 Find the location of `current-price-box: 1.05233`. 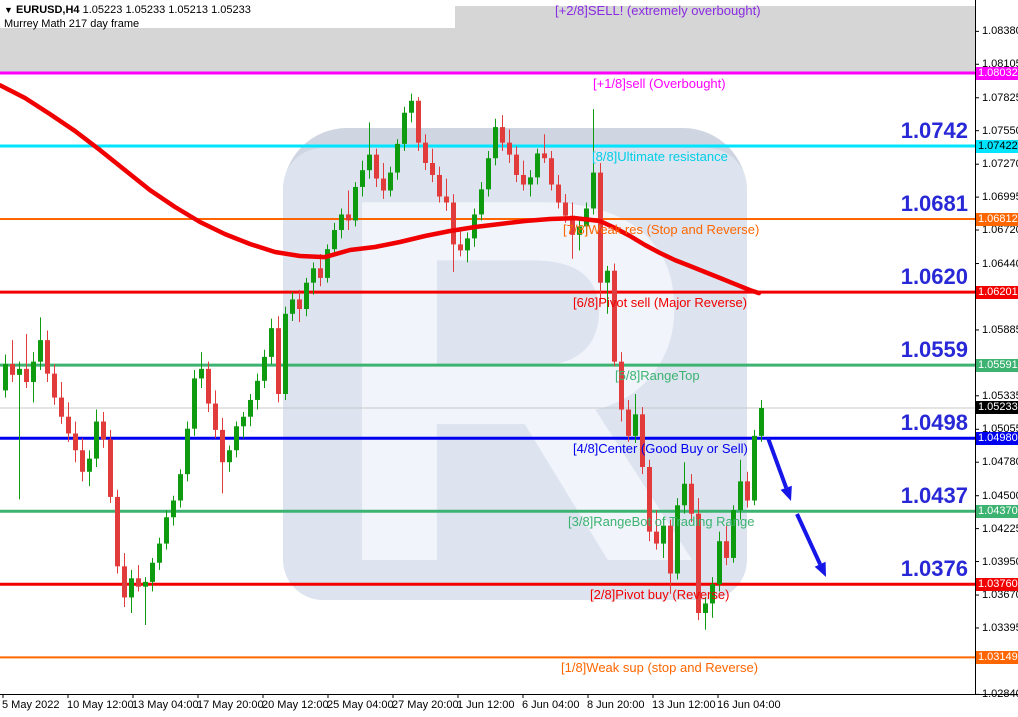

current-price-box: 1.05233 is located at coordinates (997, 408).